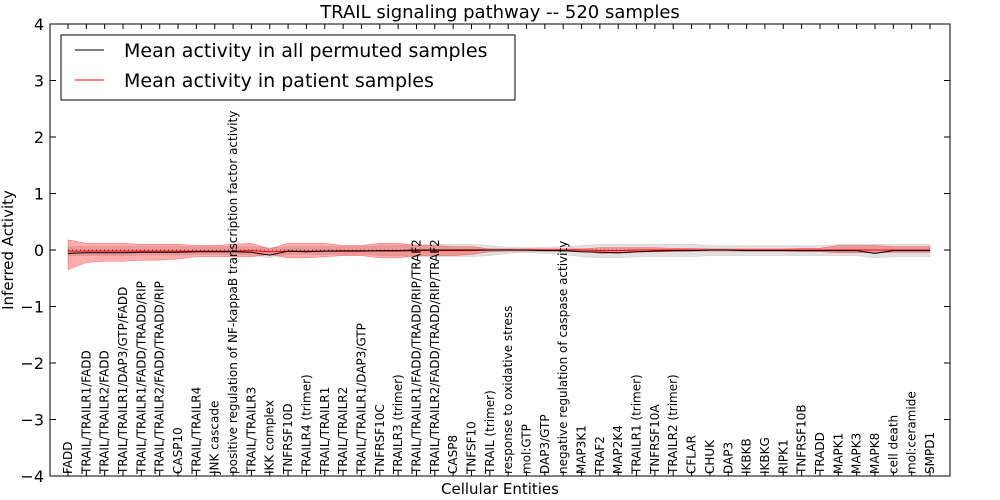 The height and width of the screenshot is (500, 1000). I want to click on y-axis-label: Inferred Activity, so click(8, 250).